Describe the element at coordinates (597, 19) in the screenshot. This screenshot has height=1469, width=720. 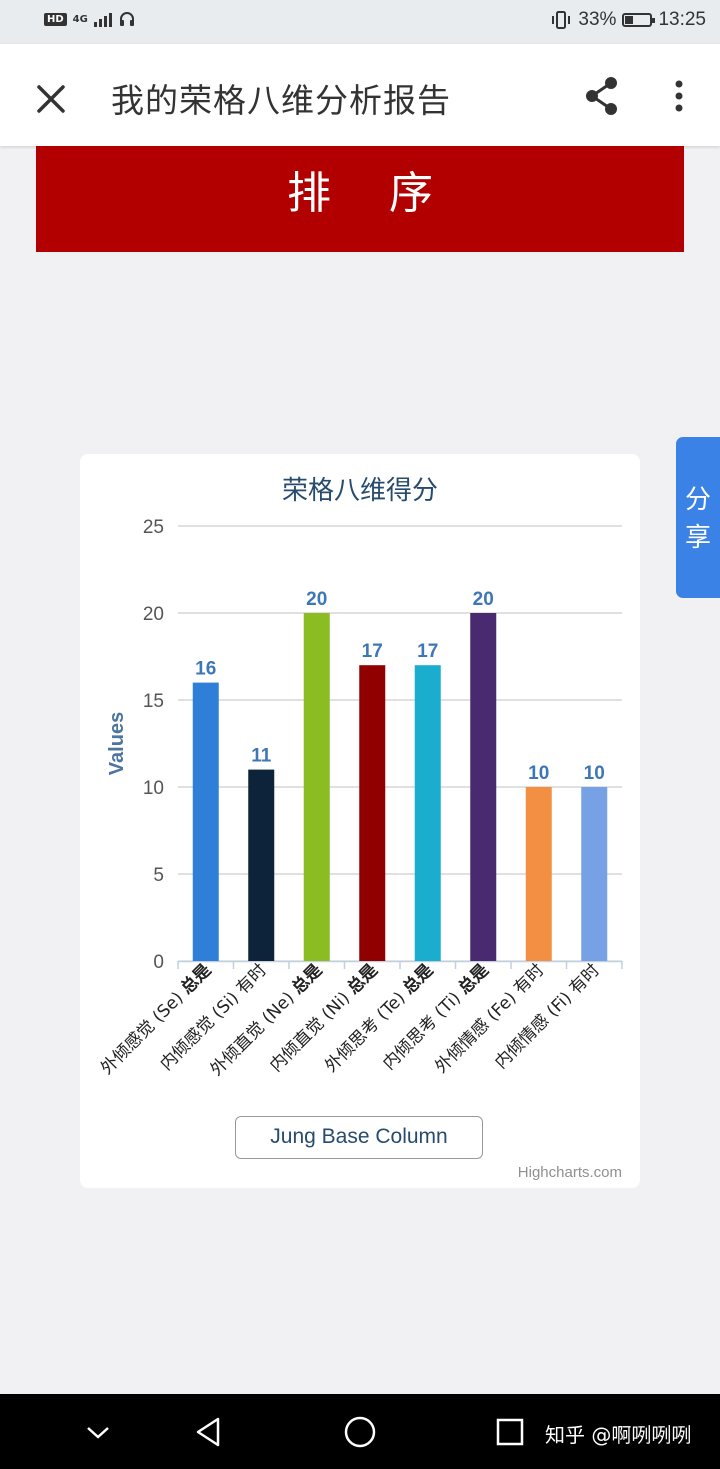
I see `battery-percent: 33%` at that location.